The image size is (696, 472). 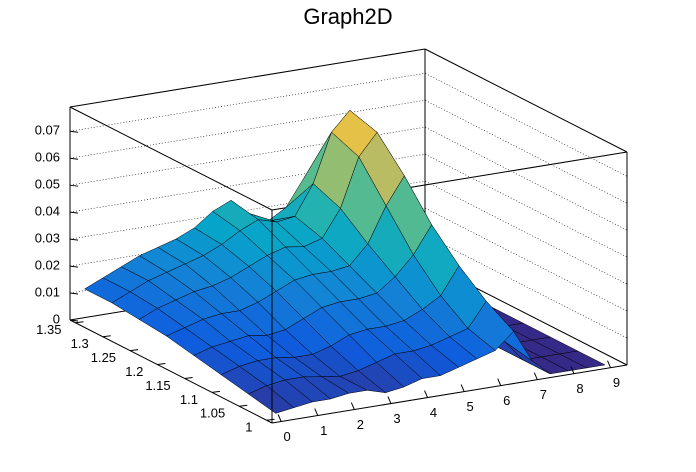 I want to click on y-tick-label: 1.2, so click(x=134, y=371).